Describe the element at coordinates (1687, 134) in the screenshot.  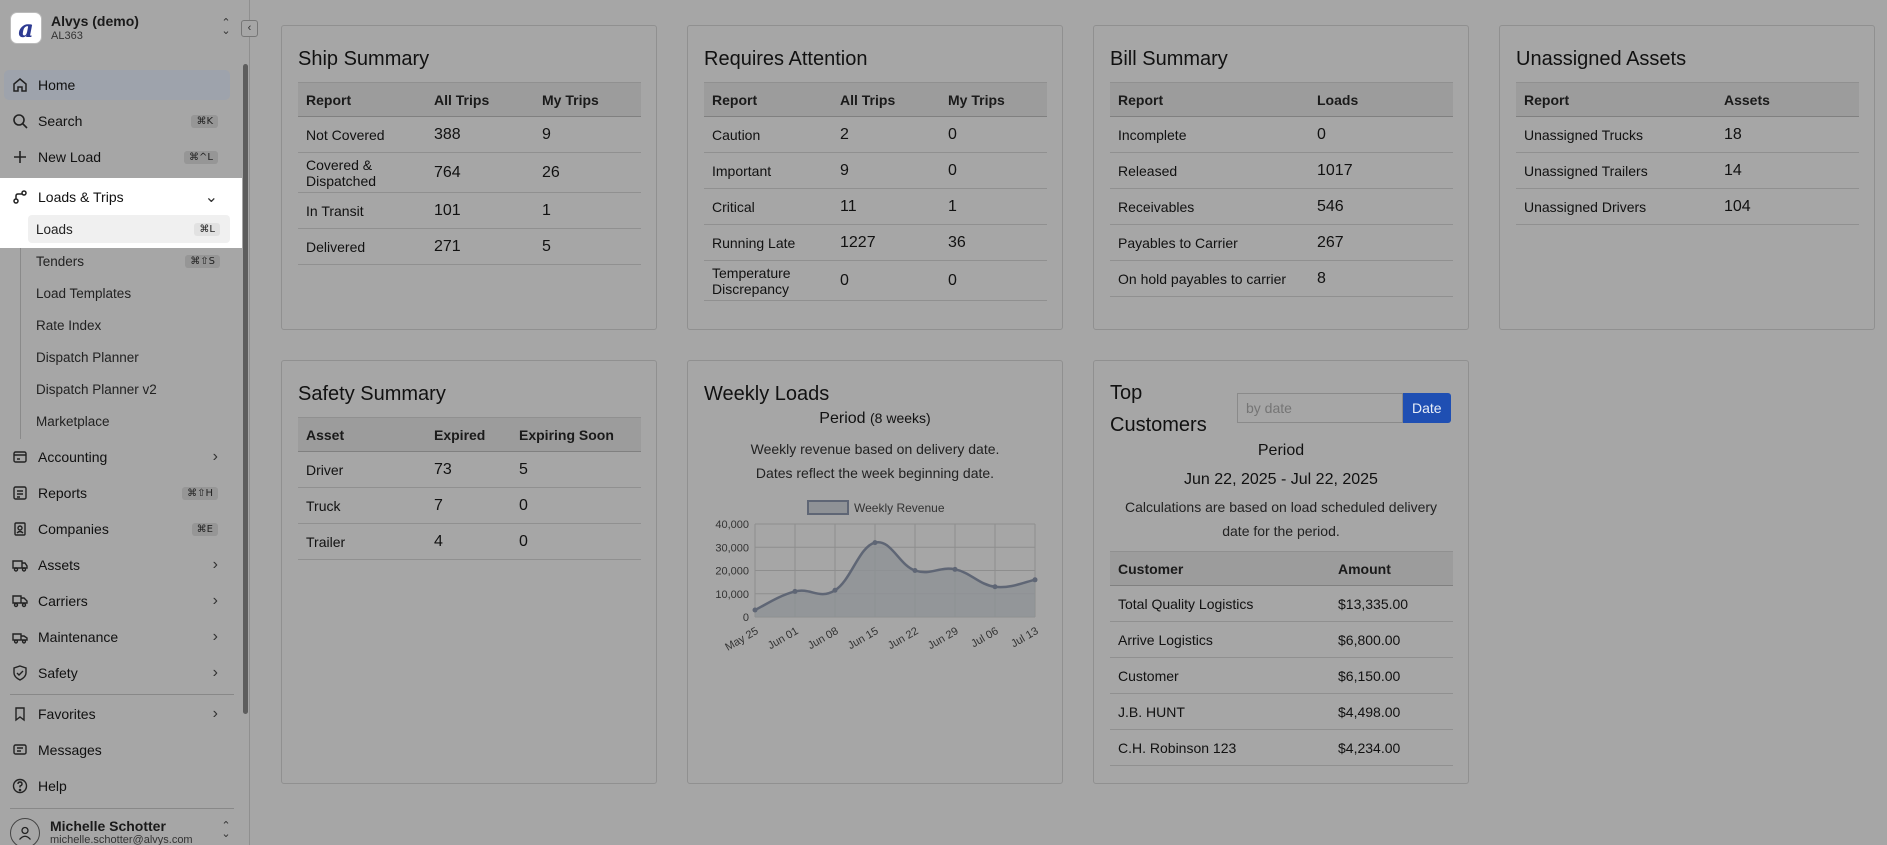
I see `table-row: Unassigned Trucks 18` at that location.